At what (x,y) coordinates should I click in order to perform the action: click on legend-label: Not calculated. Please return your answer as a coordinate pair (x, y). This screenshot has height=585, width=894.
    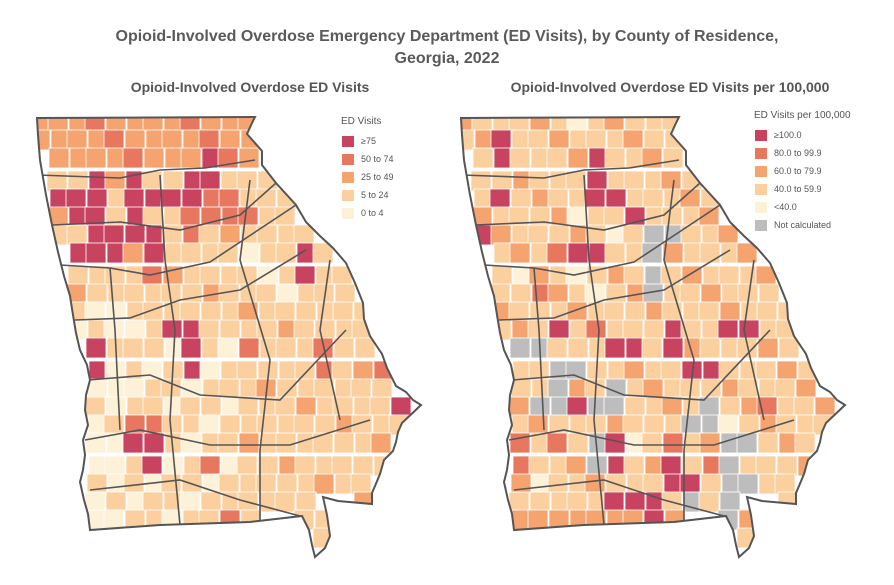
    Looking at the image, I should click on (803, 225).